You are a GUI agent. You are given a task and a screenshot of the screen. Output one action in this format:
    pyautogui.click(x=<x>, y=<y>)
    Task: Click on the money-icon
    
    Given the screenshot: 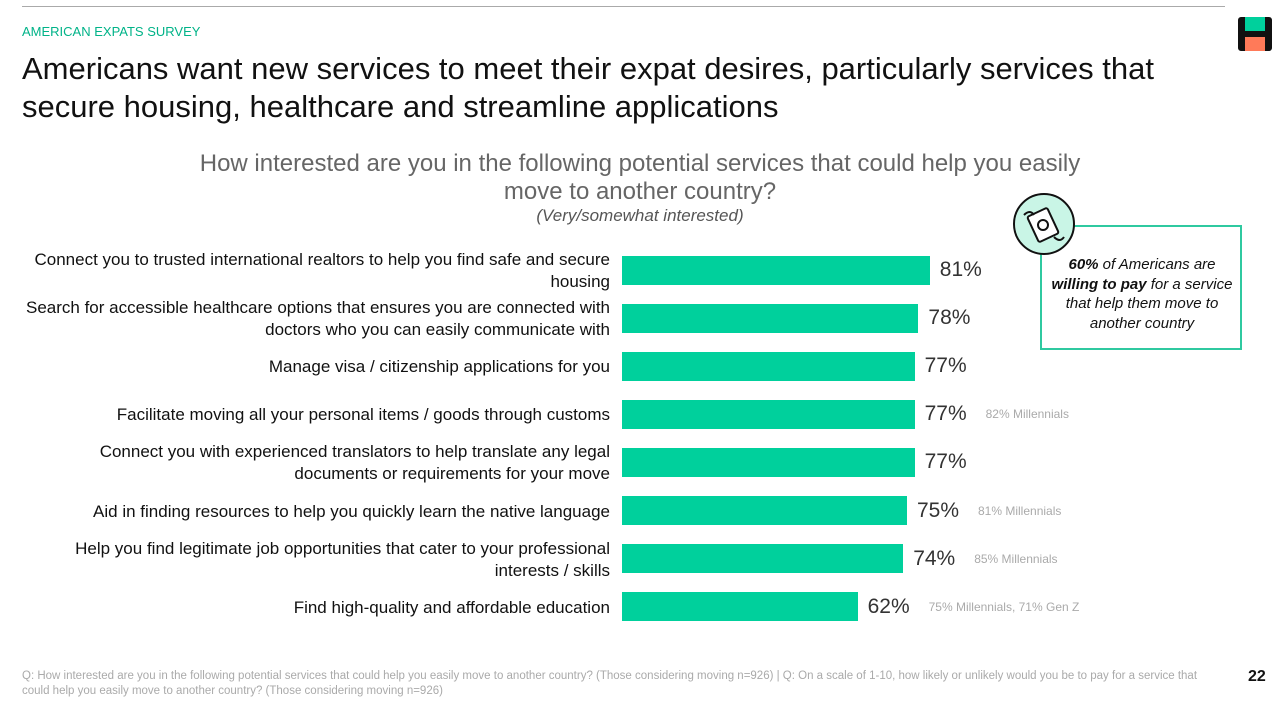 What is the action you would take?
    pyautogui.click(x=1044, y=224)
    